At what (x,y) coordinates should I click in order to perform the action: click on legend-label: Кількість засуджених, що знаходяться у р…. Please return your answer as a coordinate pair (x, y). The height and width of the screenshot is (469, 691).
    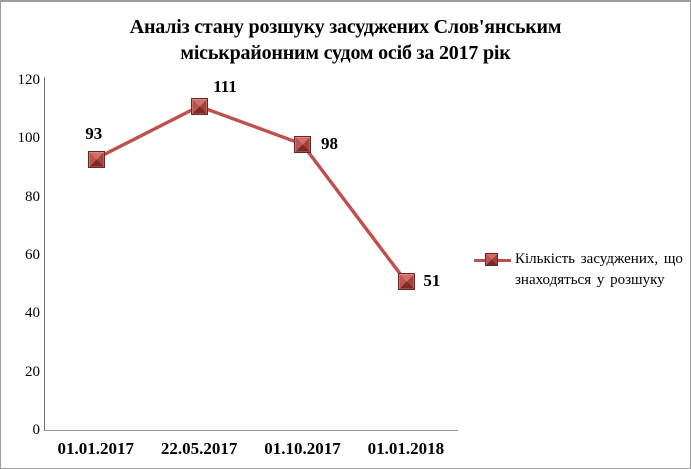
    Looking at the image, I should click on (602, 270).